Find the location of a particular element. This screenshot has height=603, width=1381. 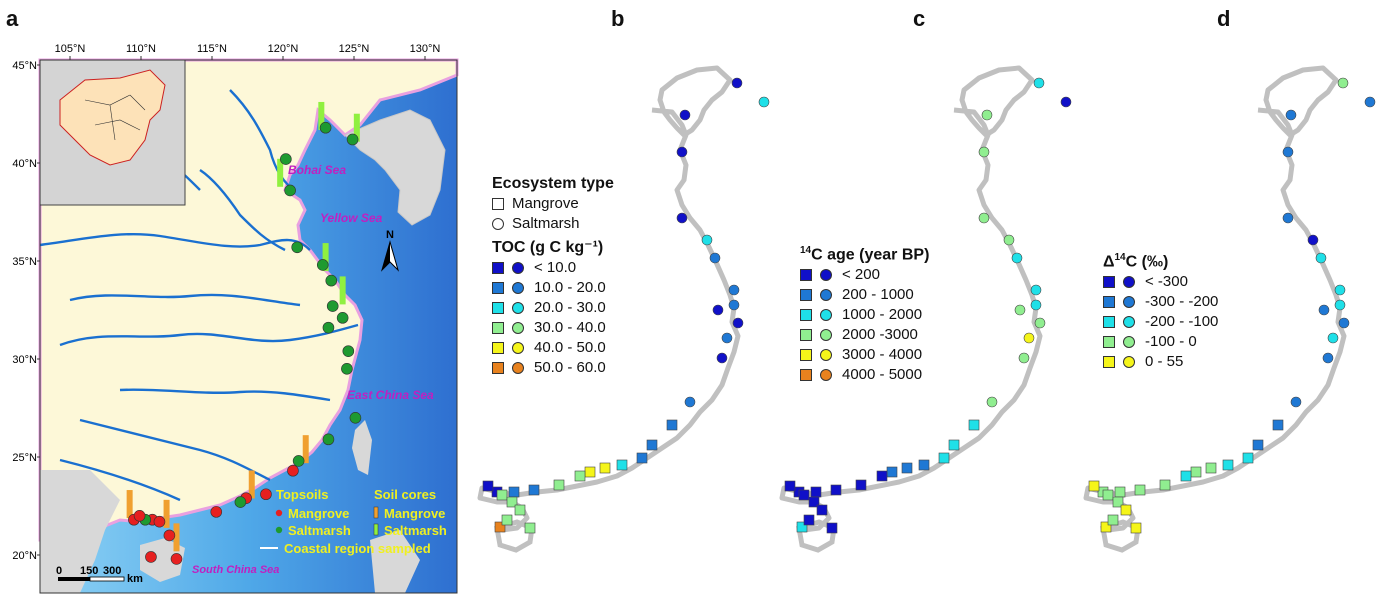

lat-tick-label: 45°N is located at coordinates (24, 66).